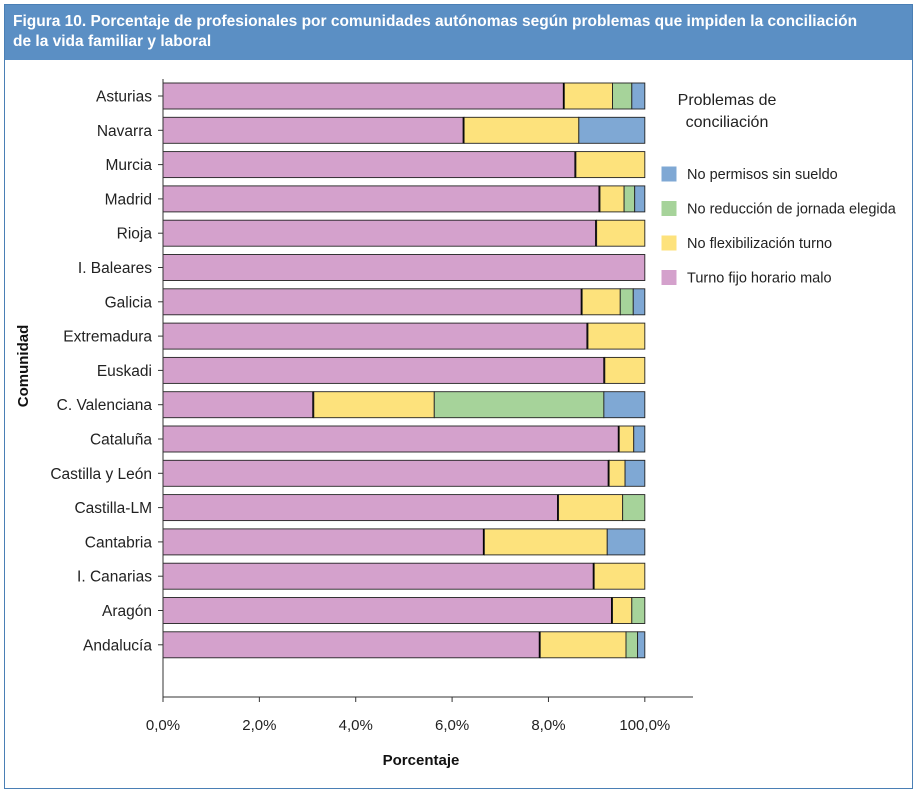  Describe the element at coordinates (617, 473) in the screenshot. I see `bar-segment-castilla-y-leon-no-flexibilizacion-turno` at that location.